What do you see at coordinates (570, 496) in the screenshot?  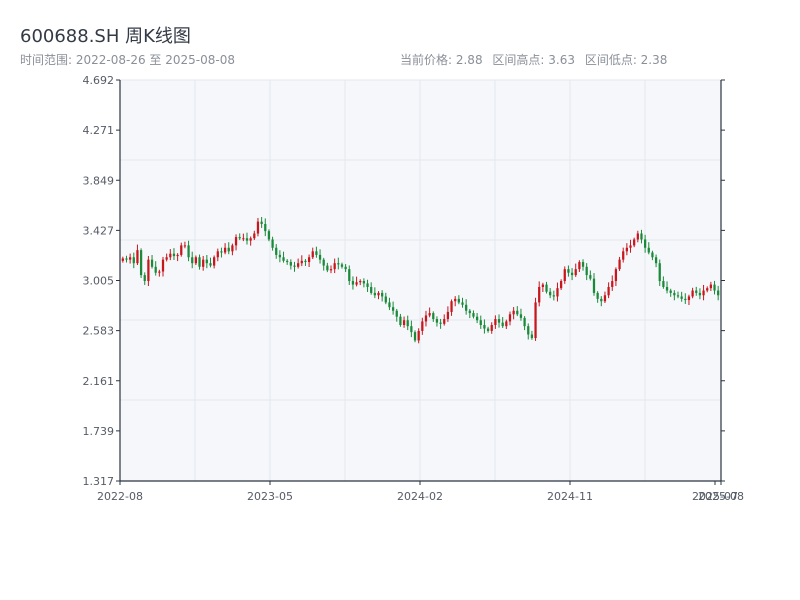 I see `x-tick-label: 2024-11` at bounding box center [570, 496].